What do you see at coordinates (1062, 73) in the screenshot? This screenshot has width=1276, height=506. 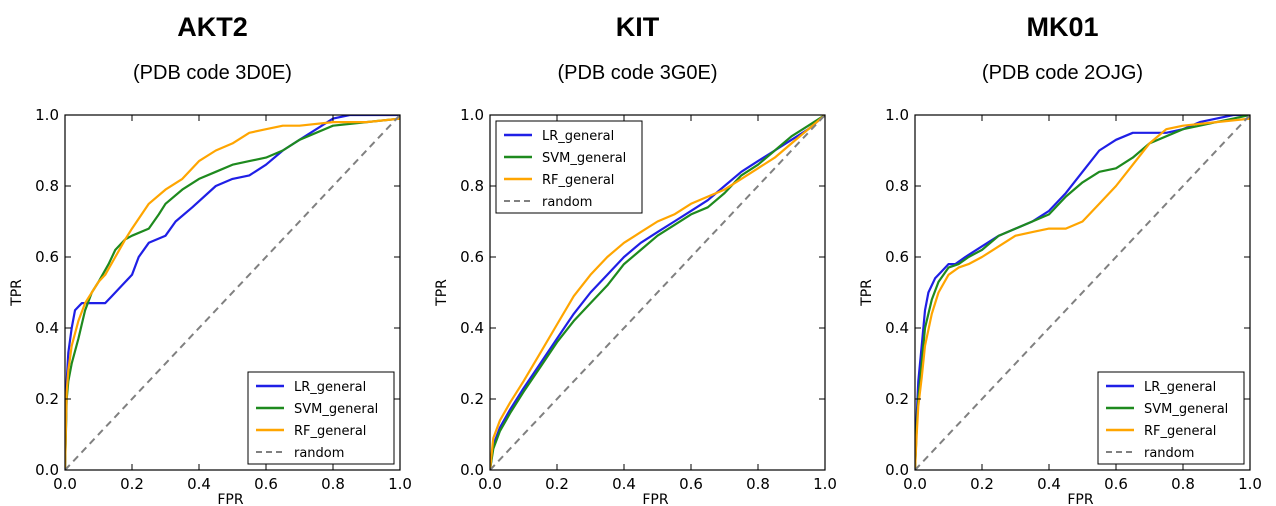 I see `chart-subtitle: (PDB code 2OJG)` at bounding box center [1062, 73].